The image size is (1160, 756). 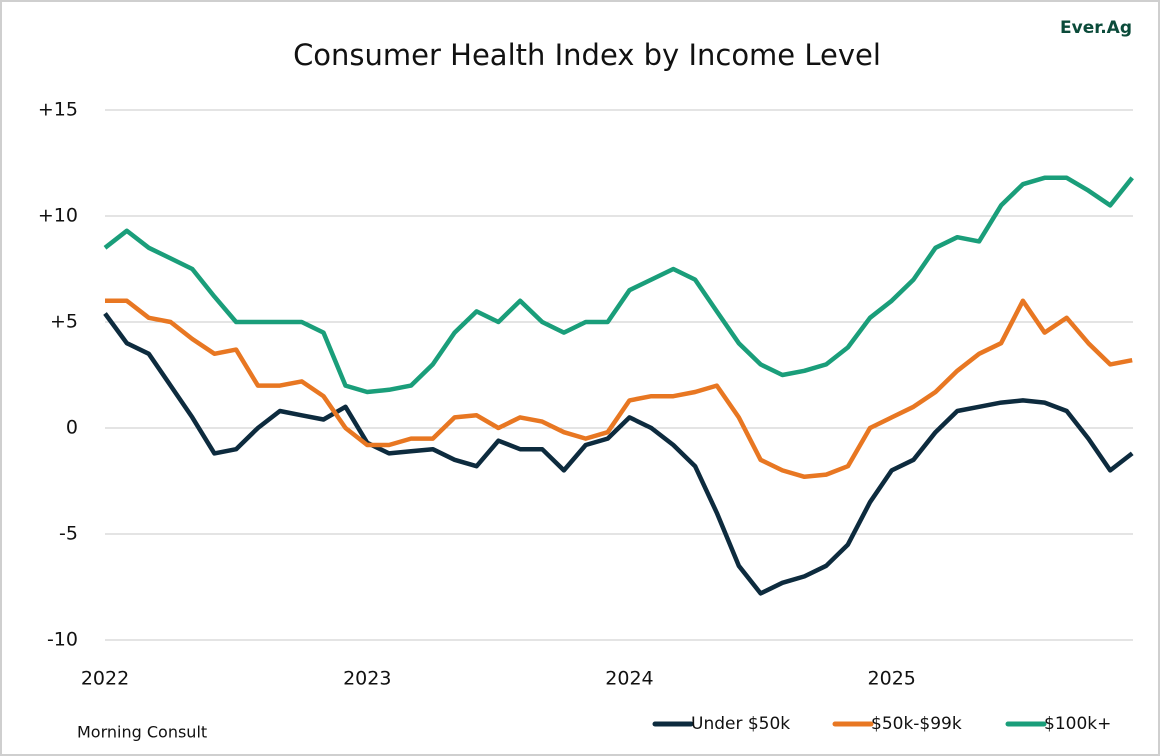 What do you see at coordinates (58, 110) in the screenshot?
I see `y-tick-label: +15` at bounding box center [58, 110].